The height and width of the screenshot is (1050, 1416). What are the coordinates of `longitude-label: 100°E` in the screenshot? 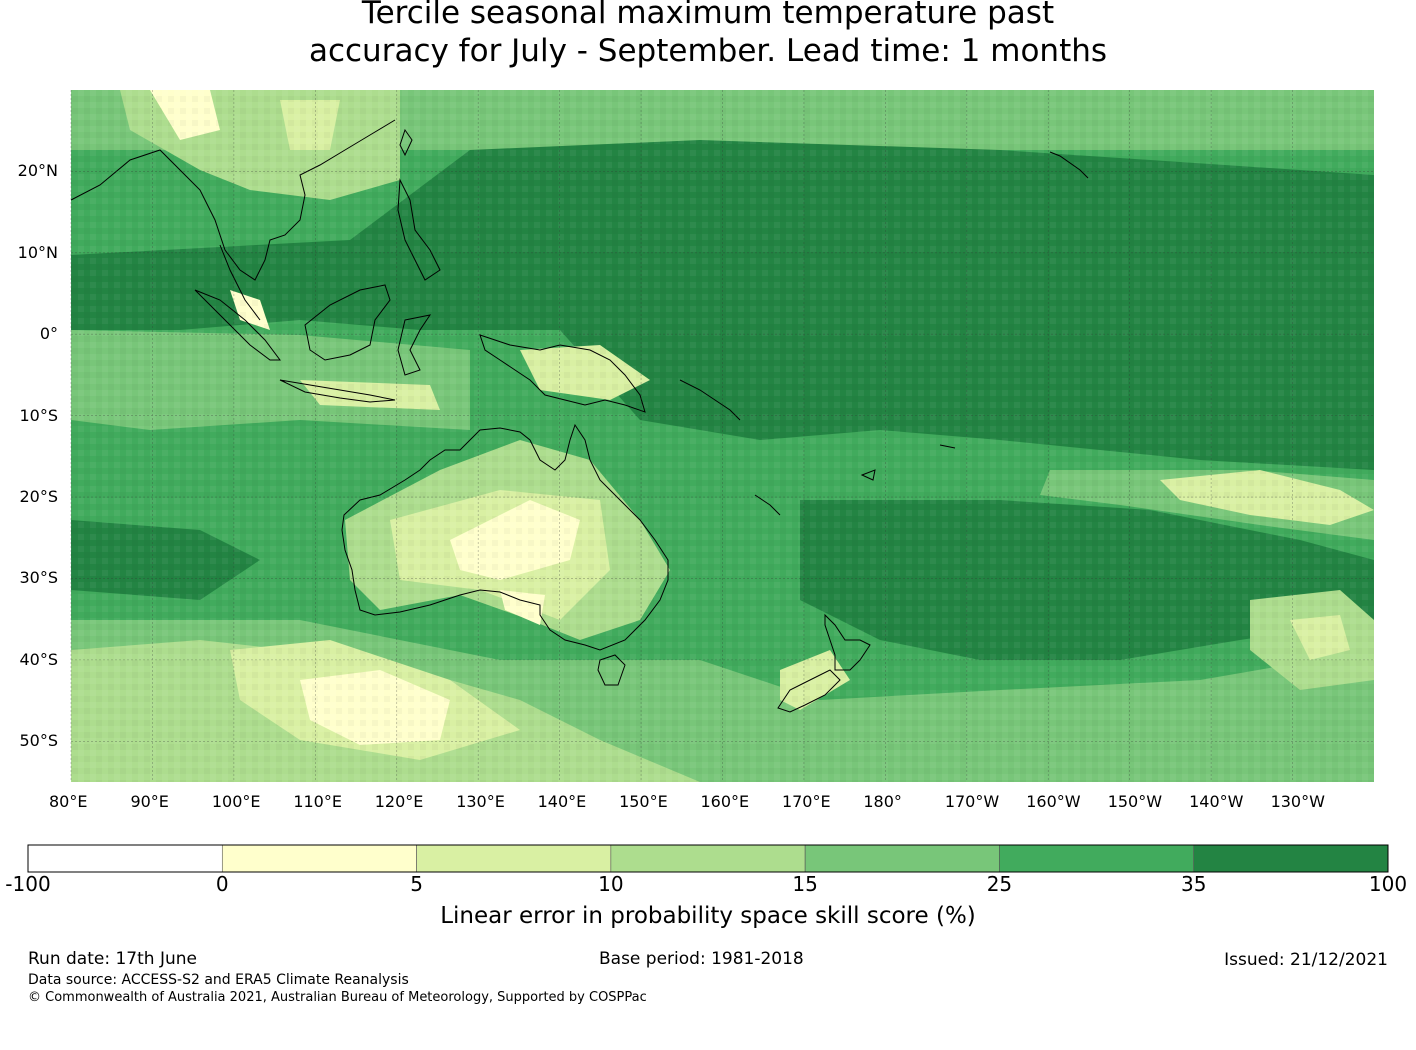 It's located at (236, 801).